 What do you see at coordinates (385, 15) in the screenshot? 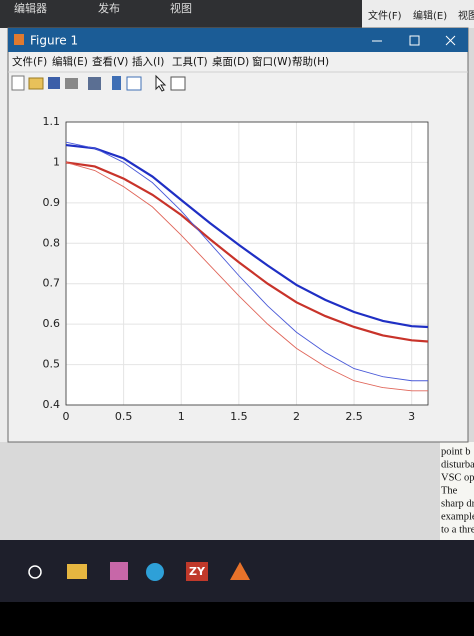
I see `editor-menu-item: 文件(F)` at bounding box center [385, 15].